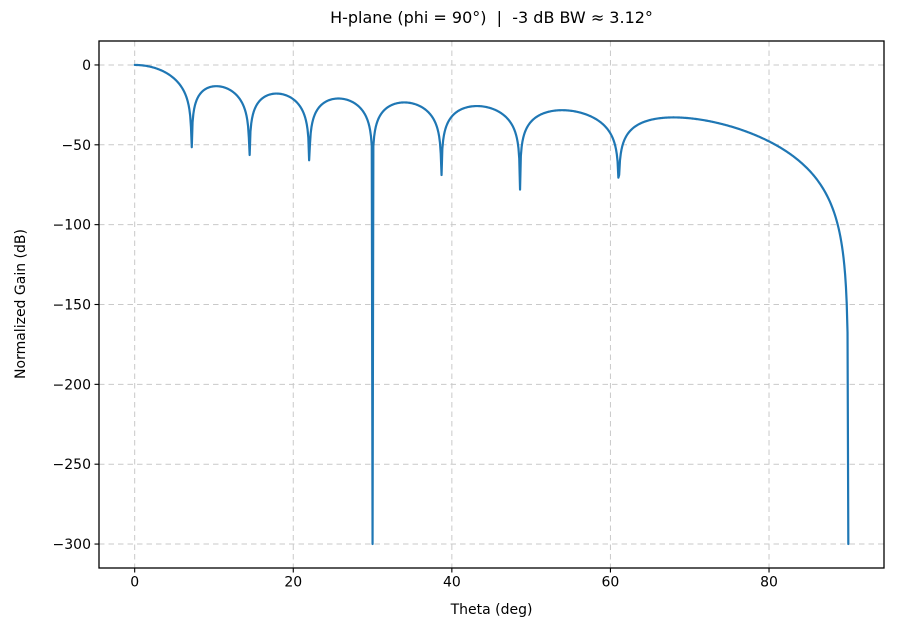 The height and width of the screenshot is (637, 897). What do you see at coordinates (72, 226) in the screenshot?
I see `y-tick-label: −100` at bounding box center [72, 226].